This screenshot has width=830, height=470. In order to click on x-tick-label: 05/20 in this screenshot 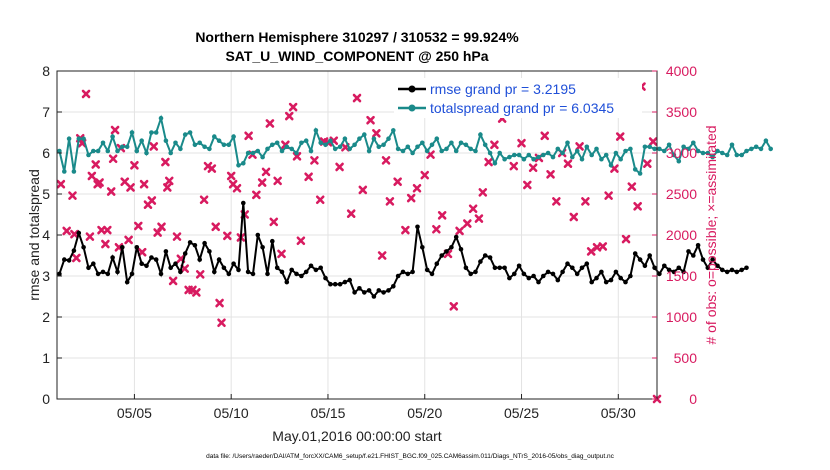, I will do `click(424, 413)`.